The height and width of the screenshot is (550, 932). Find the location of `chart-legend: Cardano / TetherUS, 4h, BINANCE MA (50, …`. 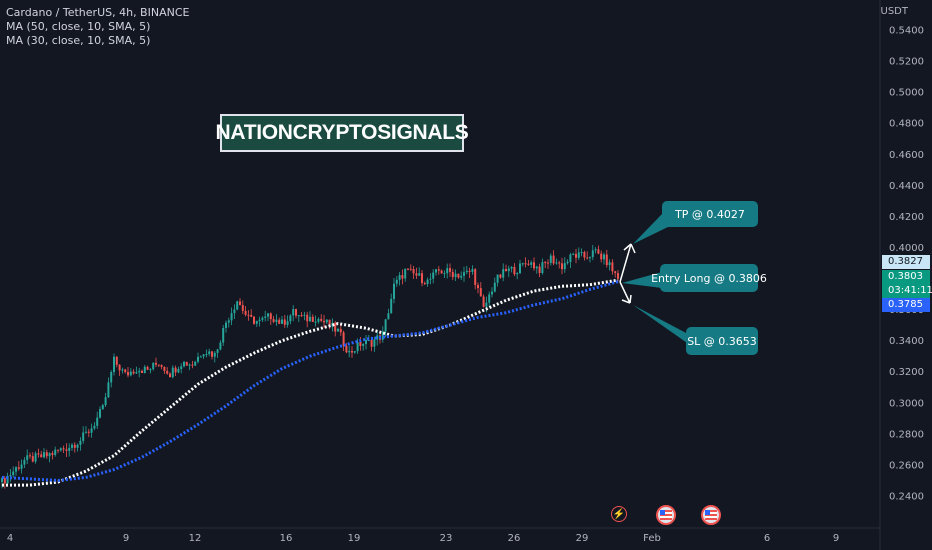

chart-legend: Cardano / TetherUS, 4h, BINANCE MA (50, … is located at coordinates (97, 27).